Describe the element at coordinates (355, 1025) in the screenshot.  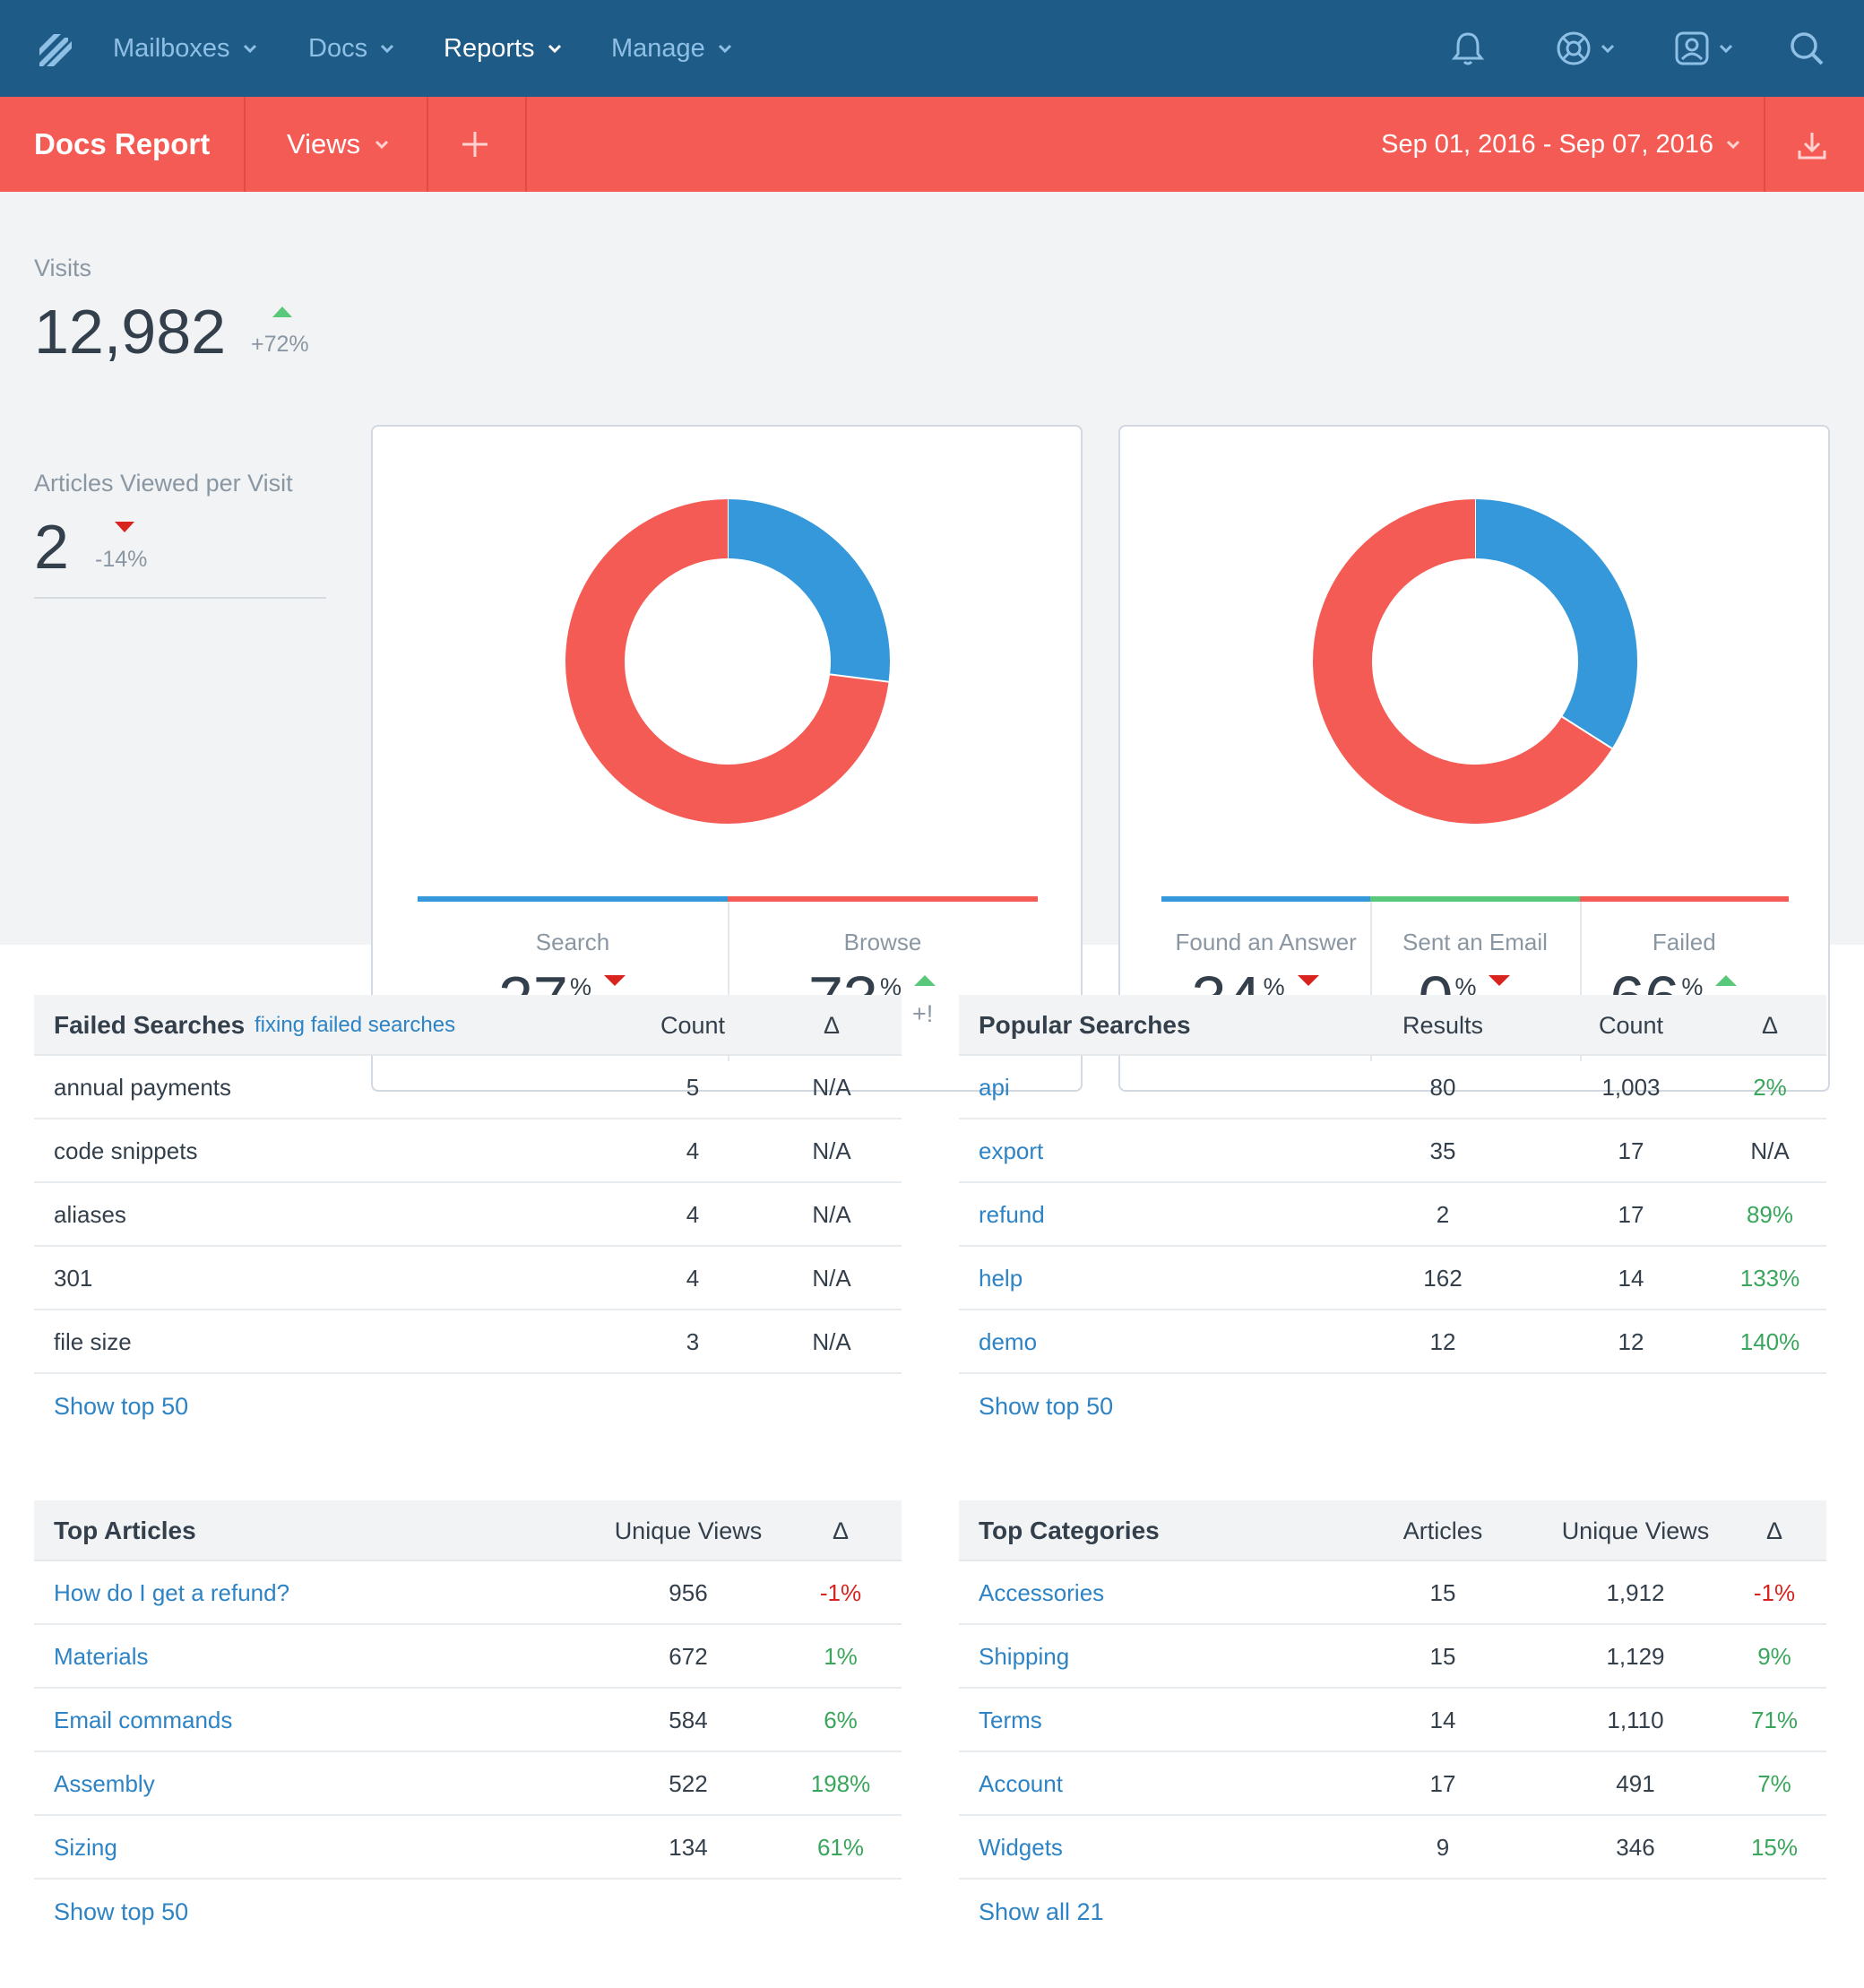
I see `fixing-failed-searches-link: fixing failed searches` at that location.